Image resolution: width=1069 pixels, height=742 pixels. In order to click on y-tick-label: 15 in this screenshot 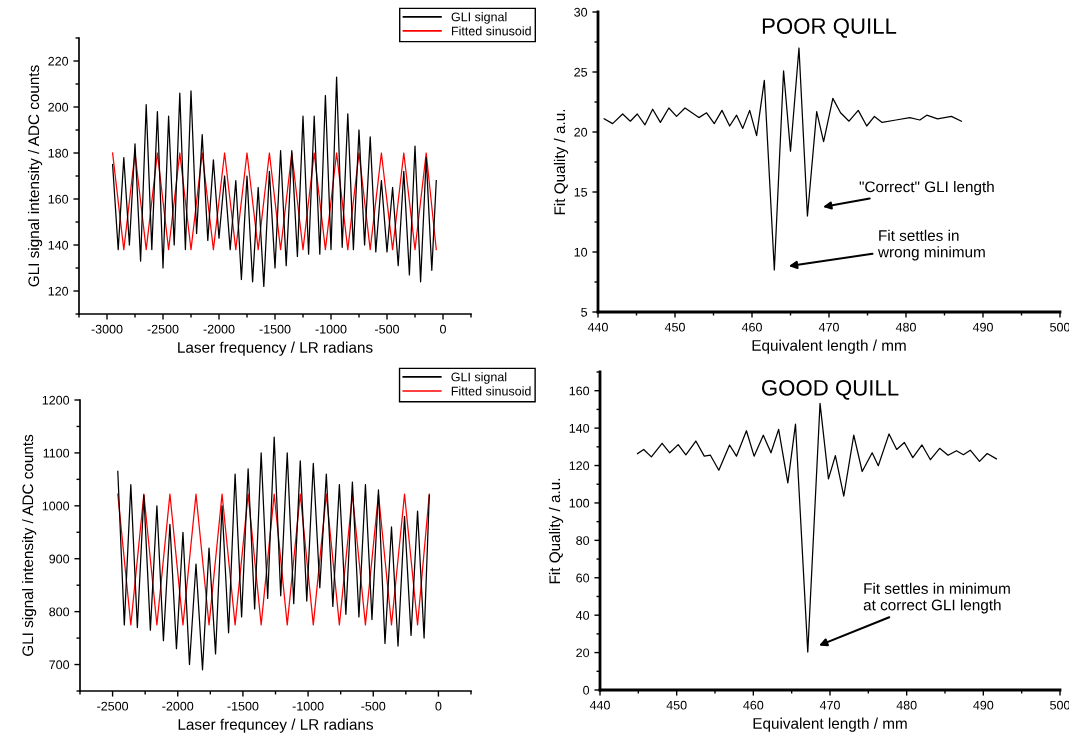, I will do `click(581, 192)`.